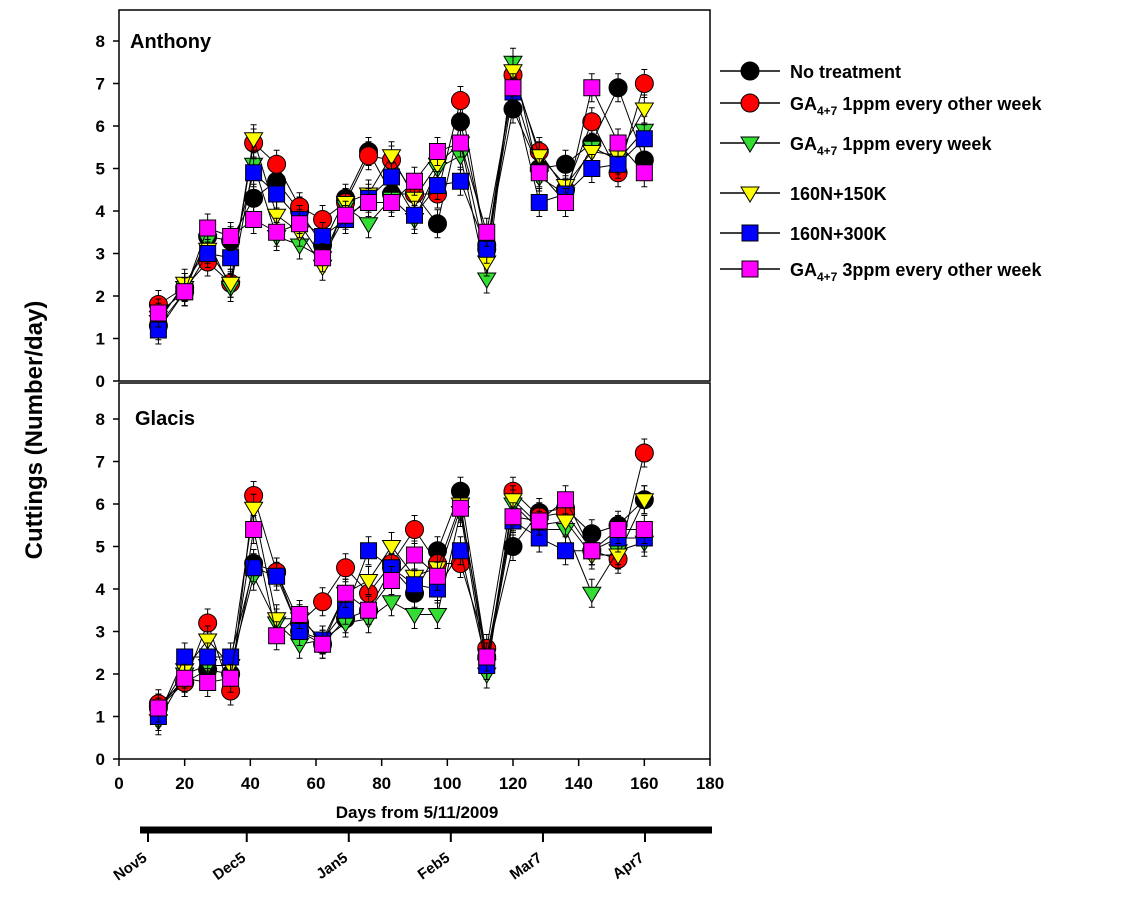 The height and width of the screenshot is (905, 1144). I want to click on x-tick-label: 40, so click(250, 783).